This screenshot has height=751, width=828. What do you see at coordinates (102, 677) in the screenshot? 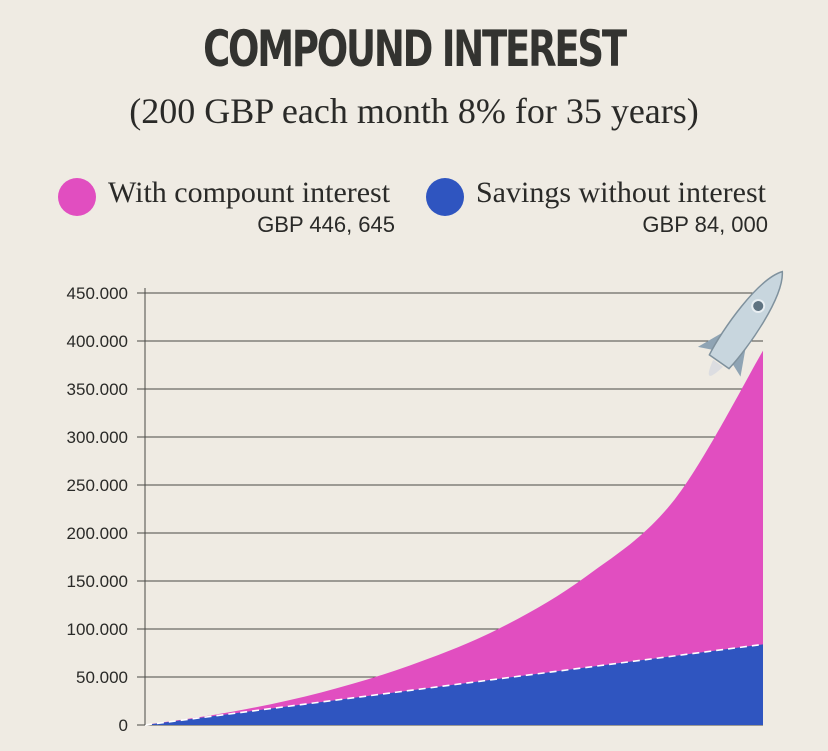
I see `y-tick-label: 50.000` at bounding box center [102, 677].